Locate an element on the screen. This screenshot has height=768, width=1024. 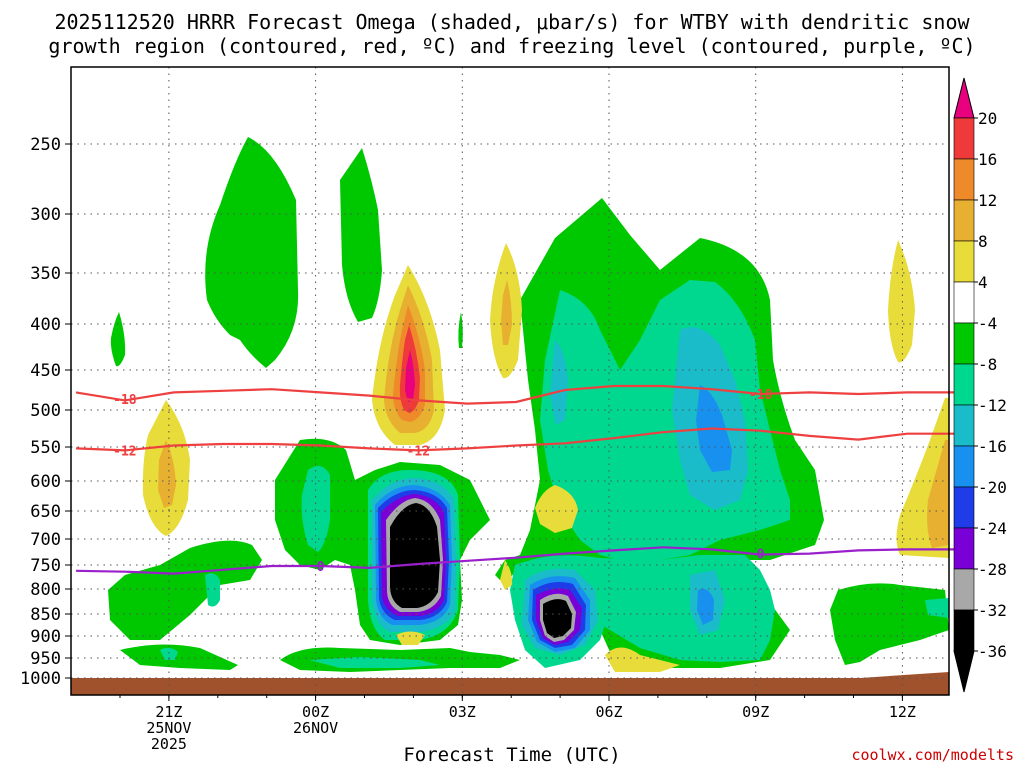
colorbar-top-arrow is located at coordinates (964, 98).